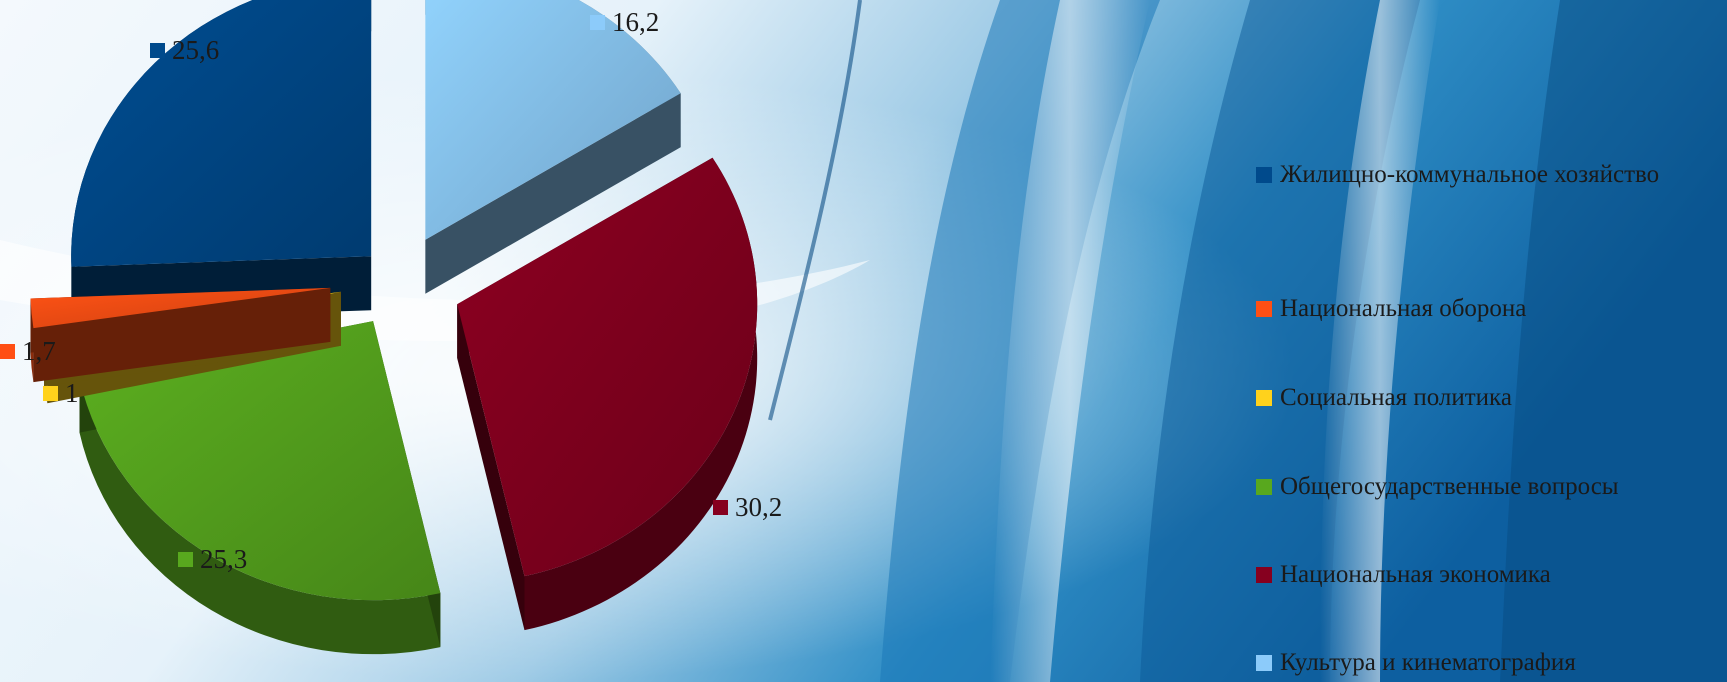 The width and height of the screenshot is (1727, 682). I want to click on legend-item-economy: Национальная экономика, so click(1403, 574).